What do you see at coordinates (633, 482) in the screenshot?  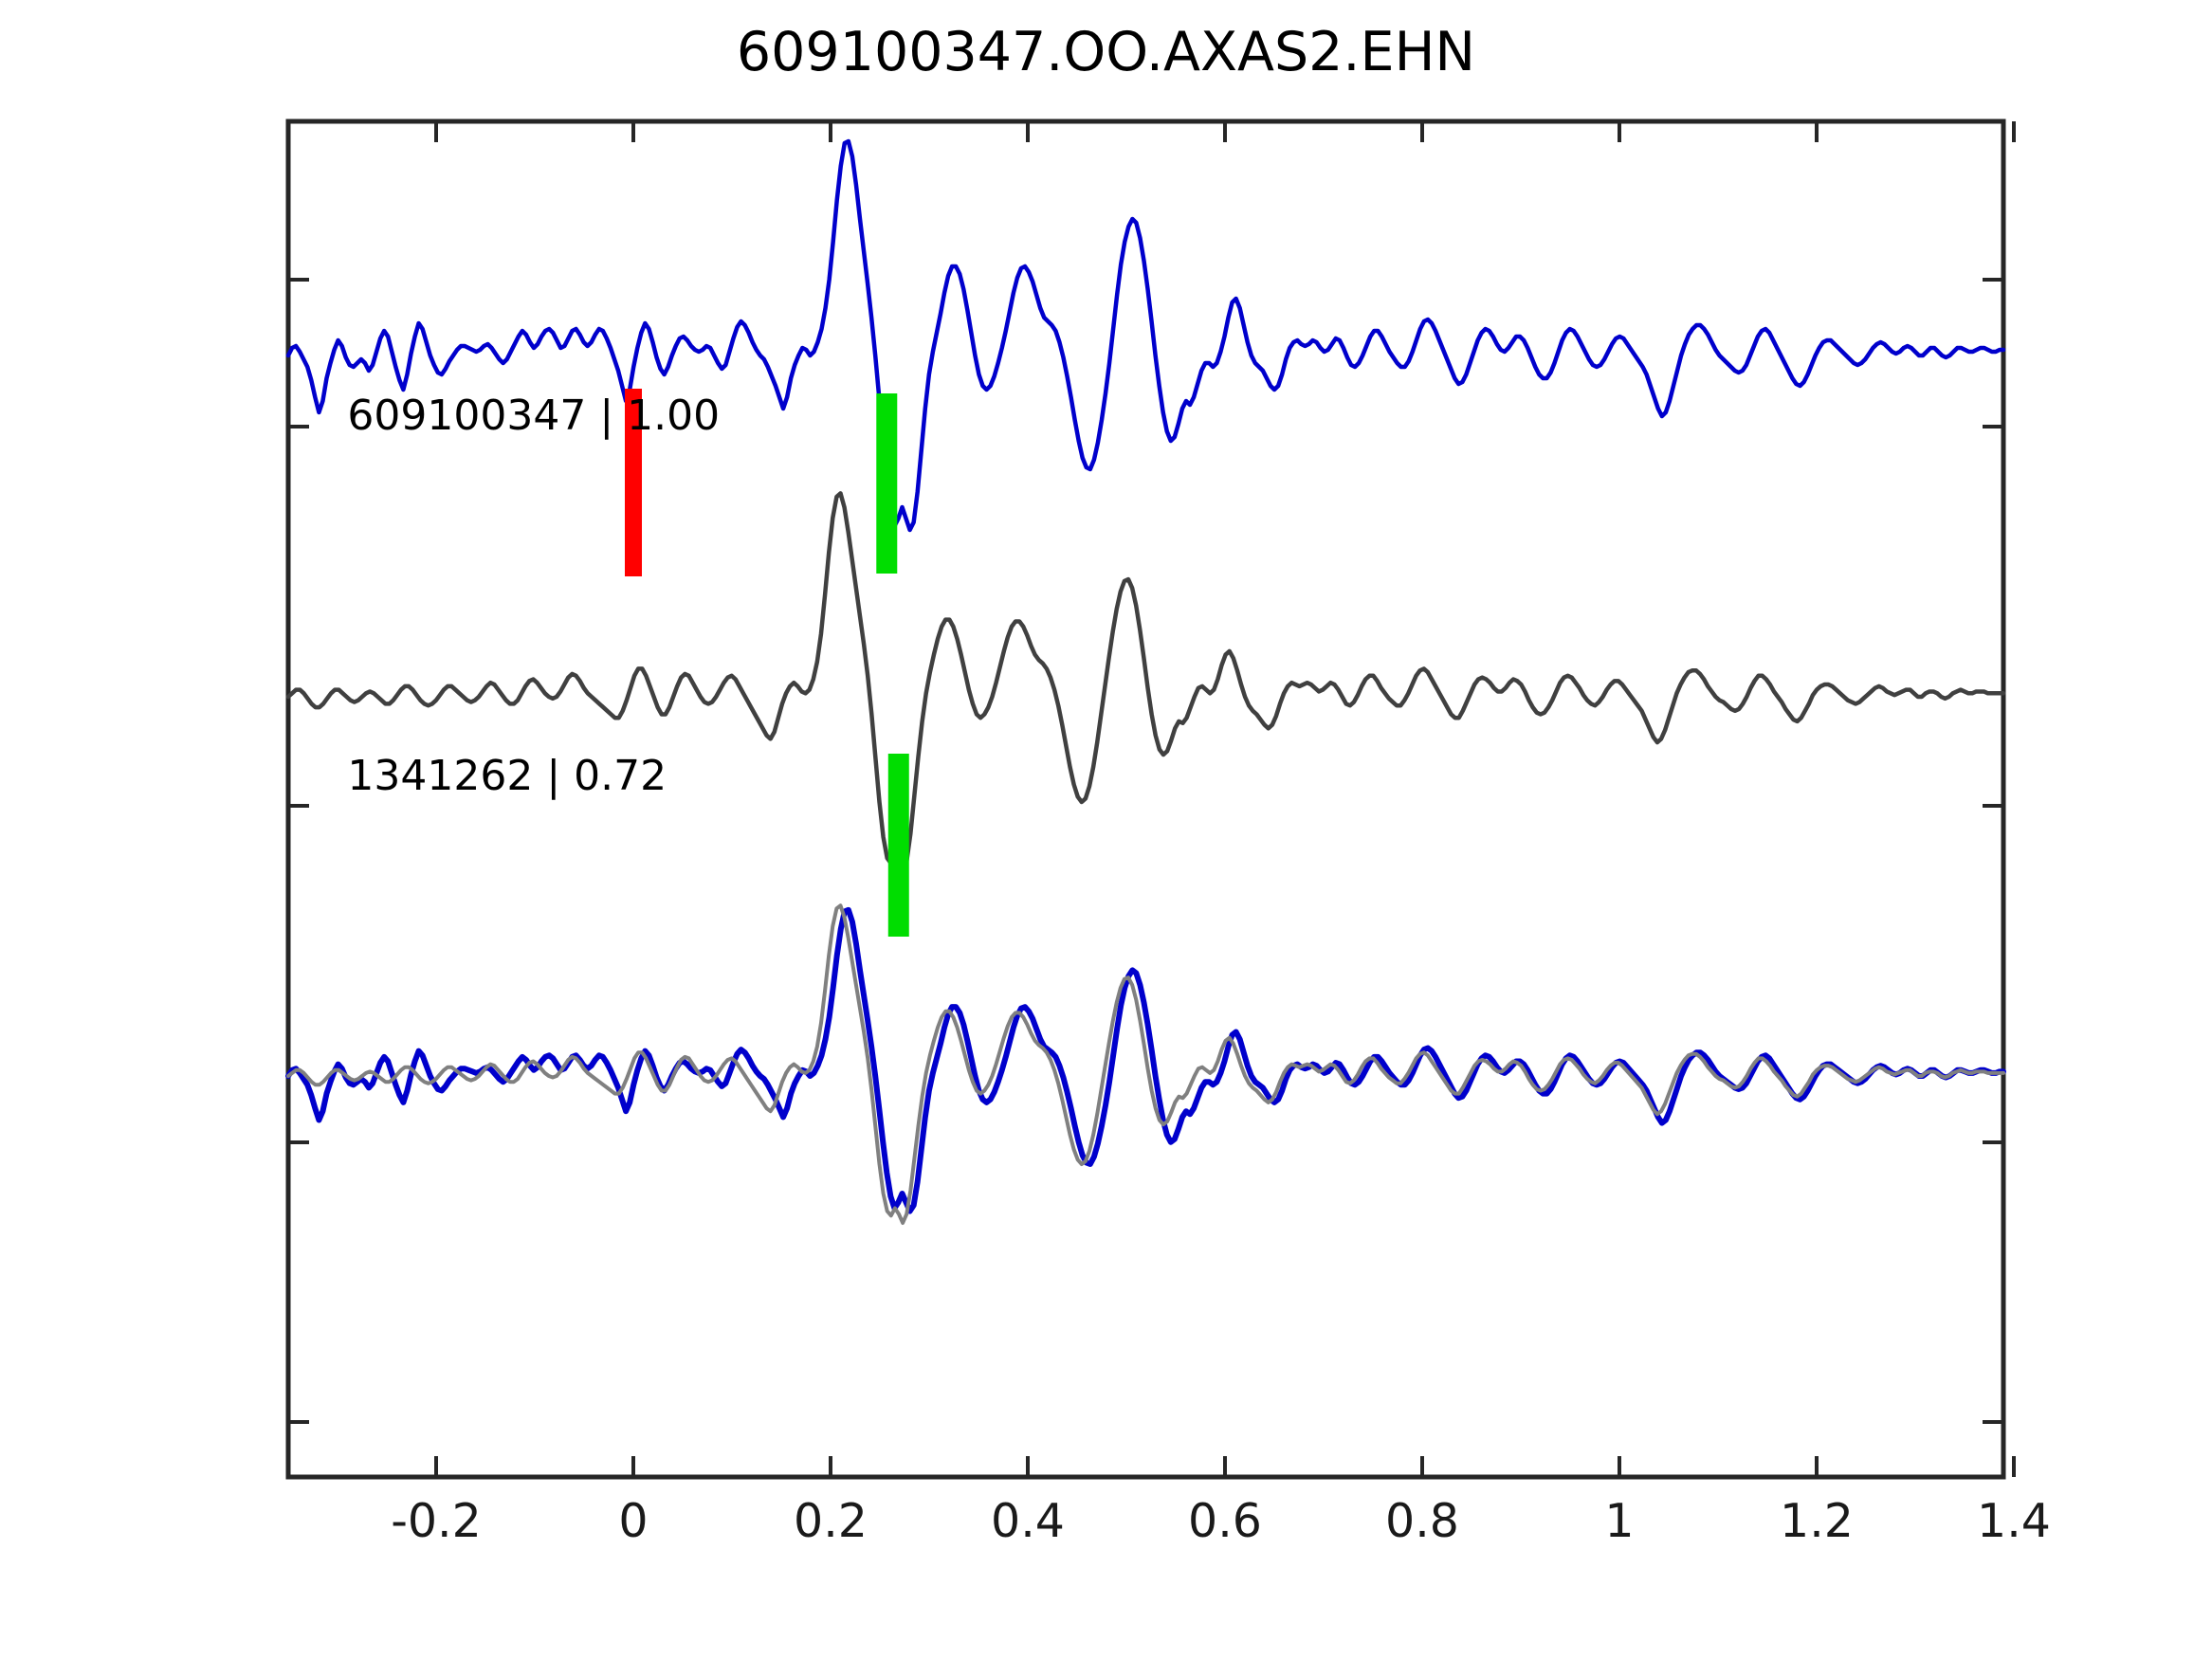 I see `origin-marker` at bounding box center [633, 482].